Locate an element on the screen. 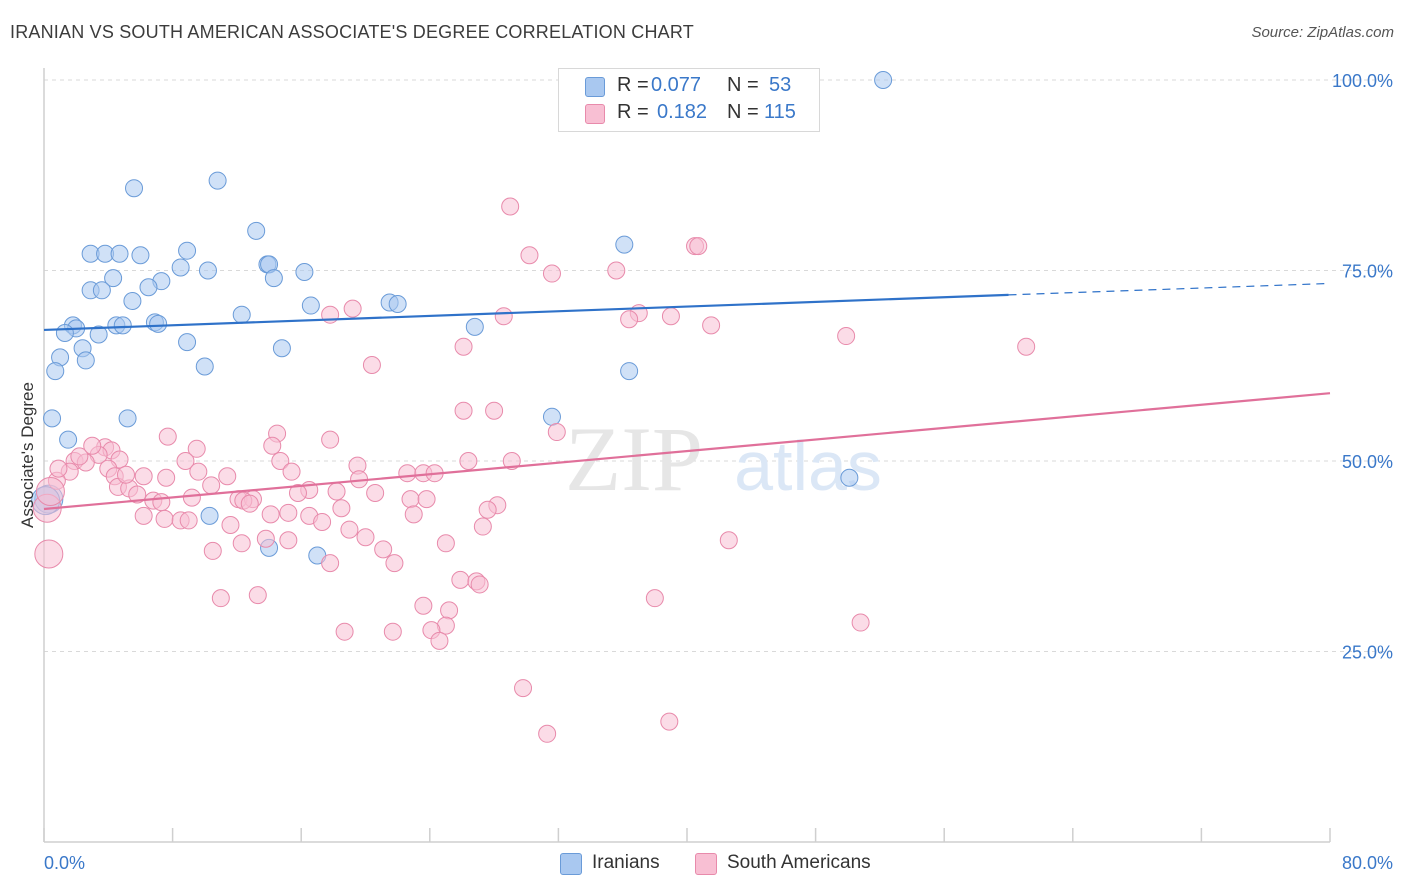 The image size is (1406, 892). legend-row-south-americans: R = 0.182 N = 115 is located at coordinates (689, 114).